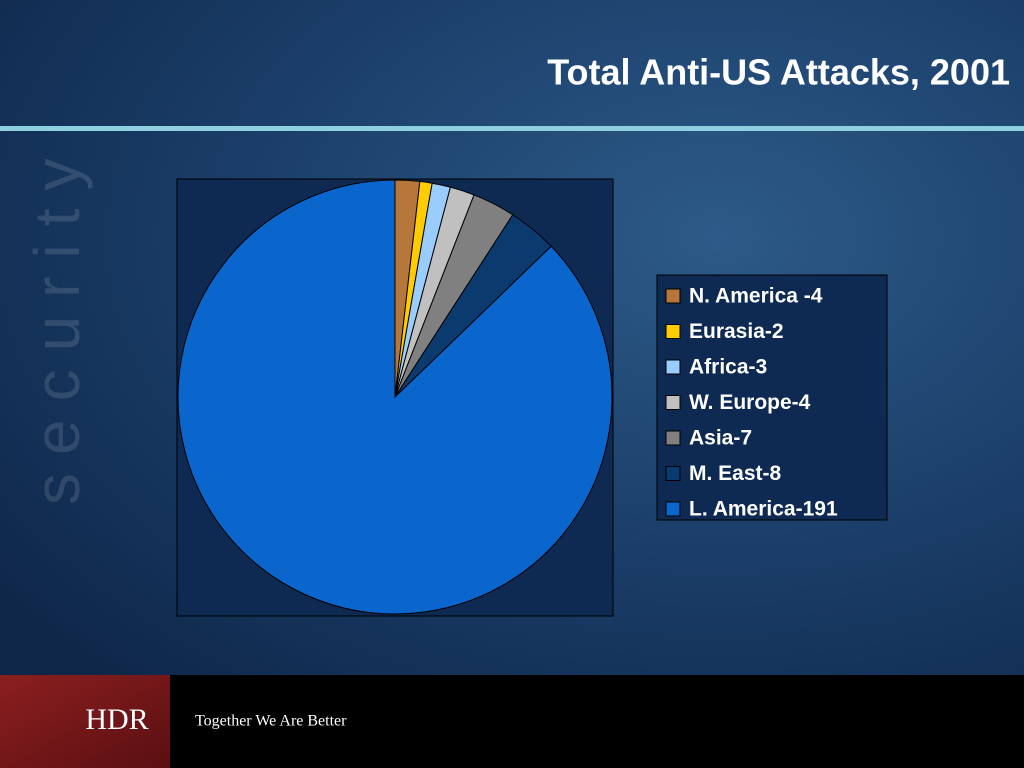 The image size is (1024, 768). Describe the element at coordinates (116, 719) in the screenshot. I see `logo: HDR` at that location.